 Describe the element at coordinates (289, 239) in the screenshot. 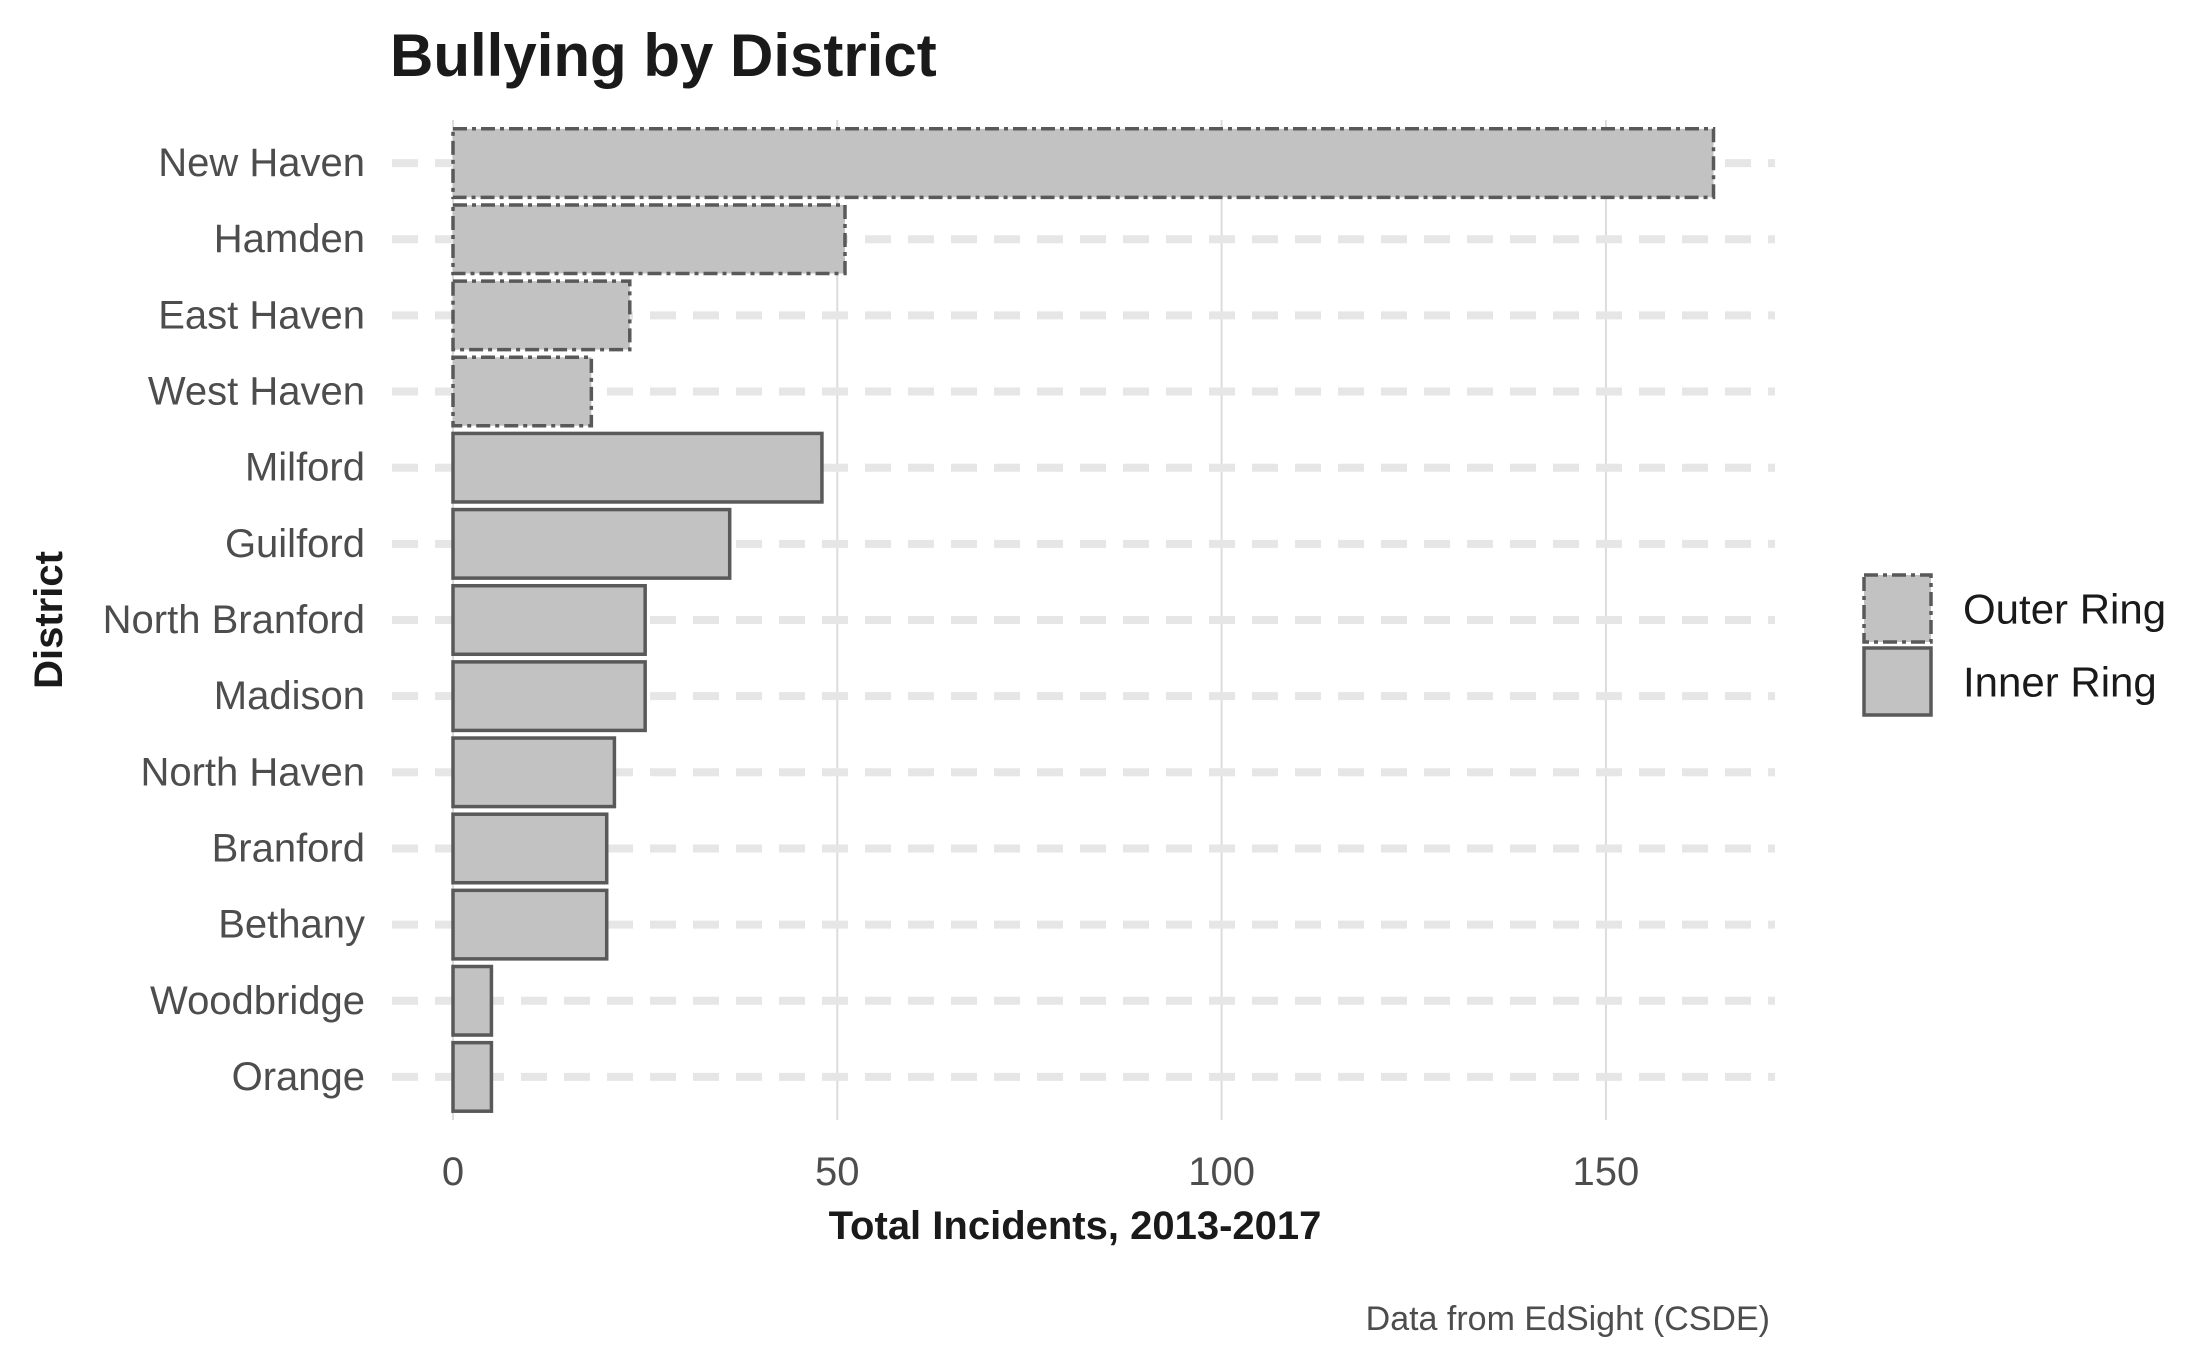

I see `category-label: Hamden` at that location.